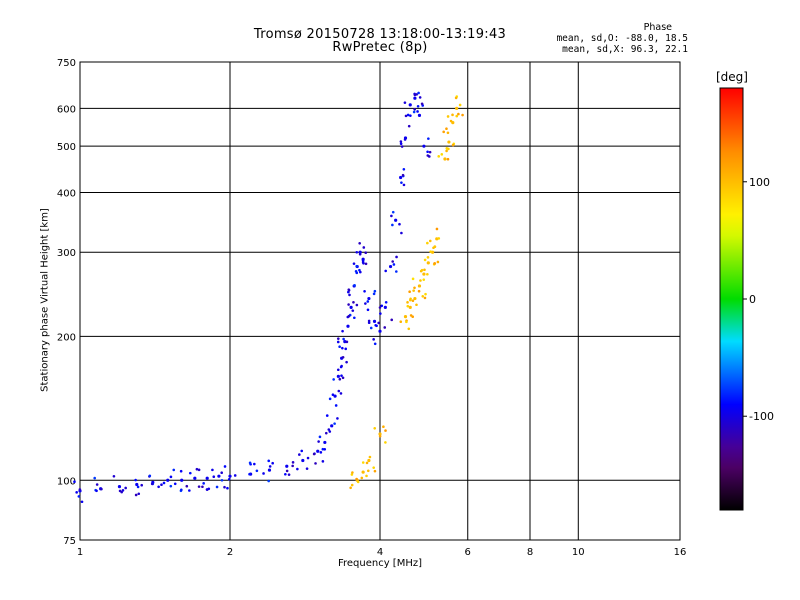  I want to click on x-tick-label: 4, so click(380, 552).